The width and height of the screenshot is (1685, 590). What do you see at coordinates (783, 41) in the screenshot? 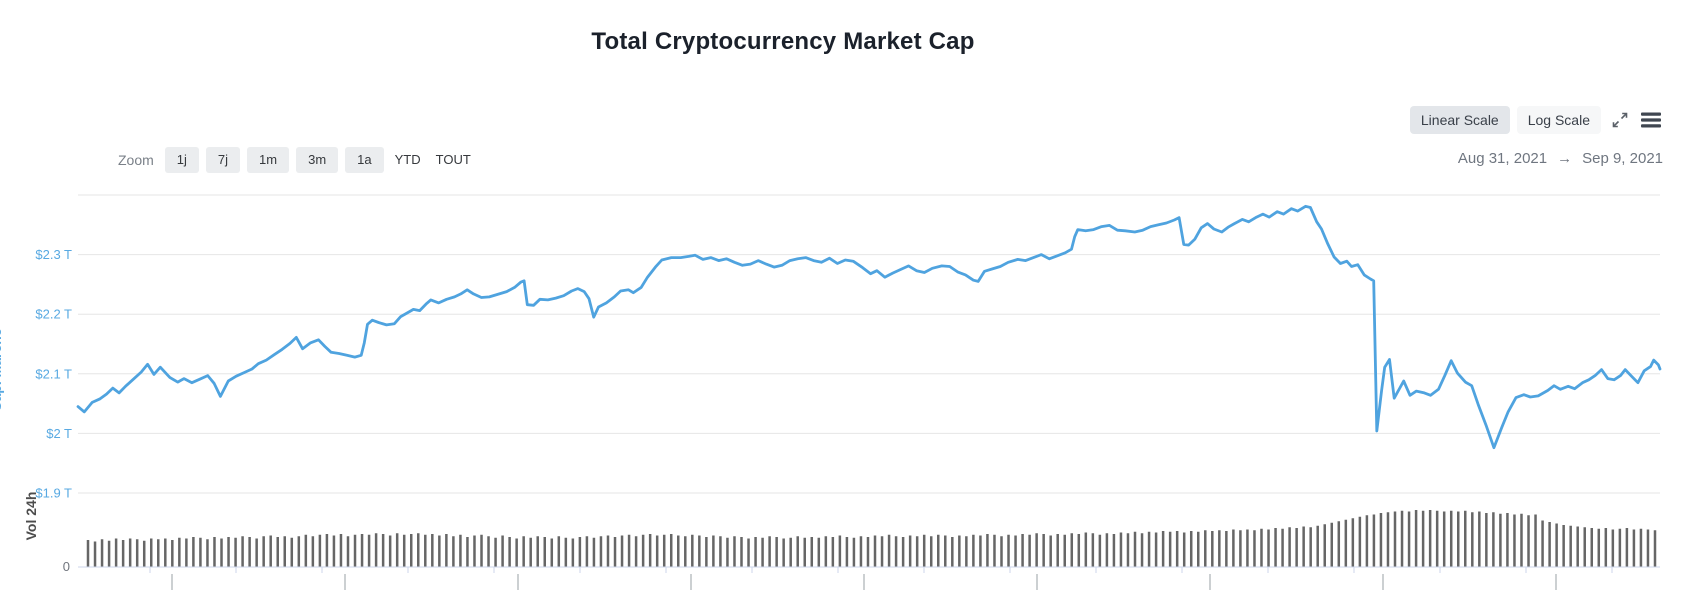
I see `chart-title: Total Cryptocurrency Market Cap` at bounding box center [783, 41].